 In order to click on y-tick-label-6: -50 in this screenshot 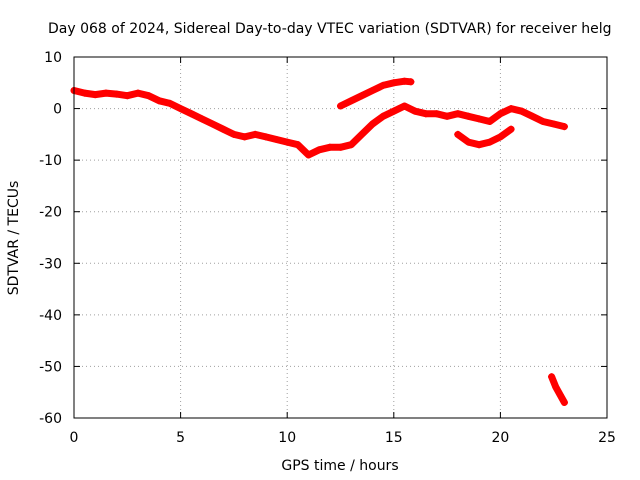, I will do `click(50, 367)`.